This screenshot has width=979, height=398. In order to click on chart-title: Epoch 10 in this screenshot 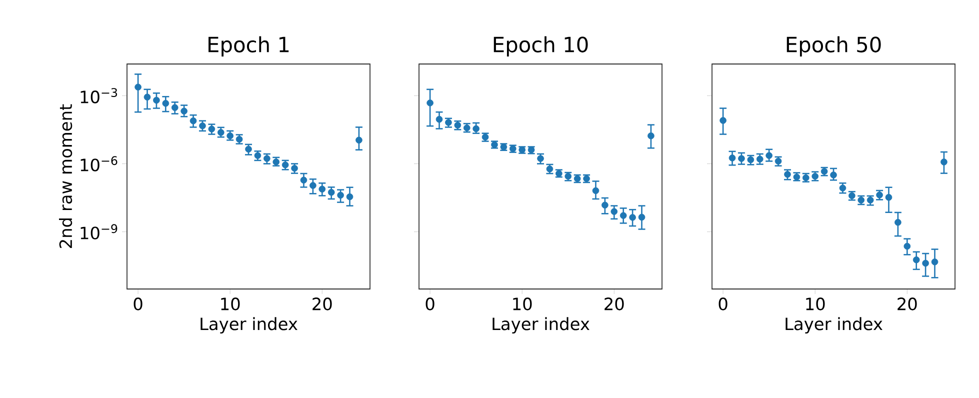, I will do `click(541, 46)`.